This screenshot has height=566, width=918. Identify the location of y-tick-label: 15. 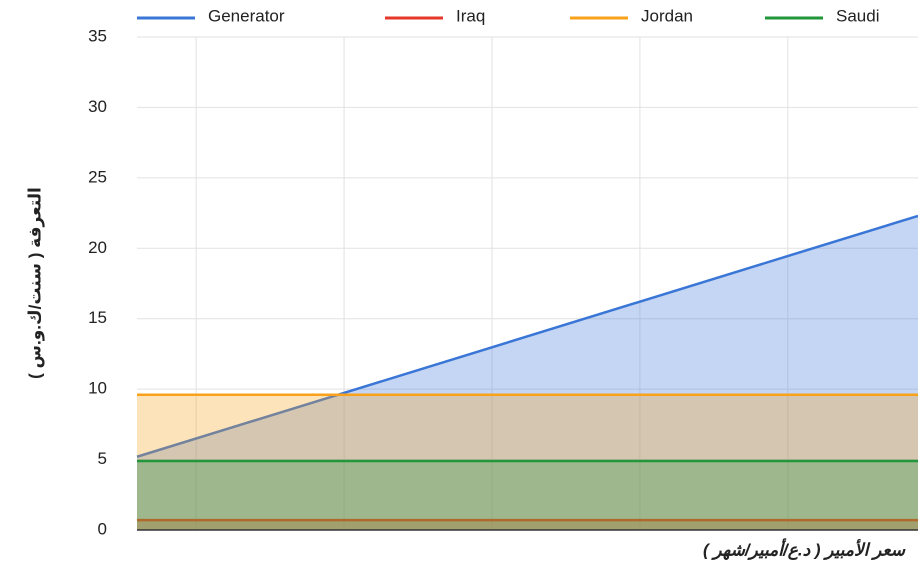
(97, 317).